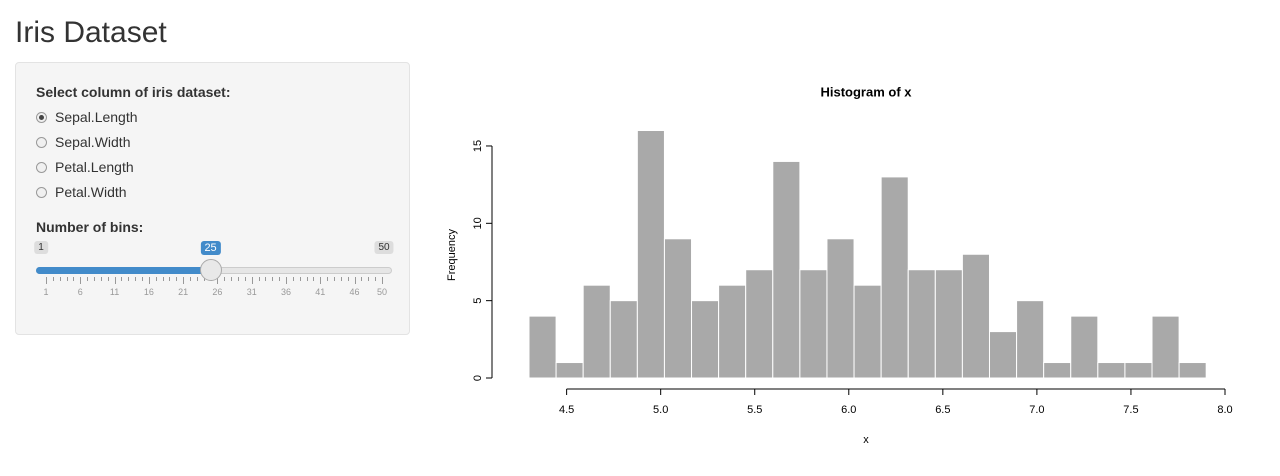 The image size is (1280, 476). What do you see at coordinates (93, 142) in the screenshot?
I see `radio-label: Sepal.Width` at bounding box center [93, 142].